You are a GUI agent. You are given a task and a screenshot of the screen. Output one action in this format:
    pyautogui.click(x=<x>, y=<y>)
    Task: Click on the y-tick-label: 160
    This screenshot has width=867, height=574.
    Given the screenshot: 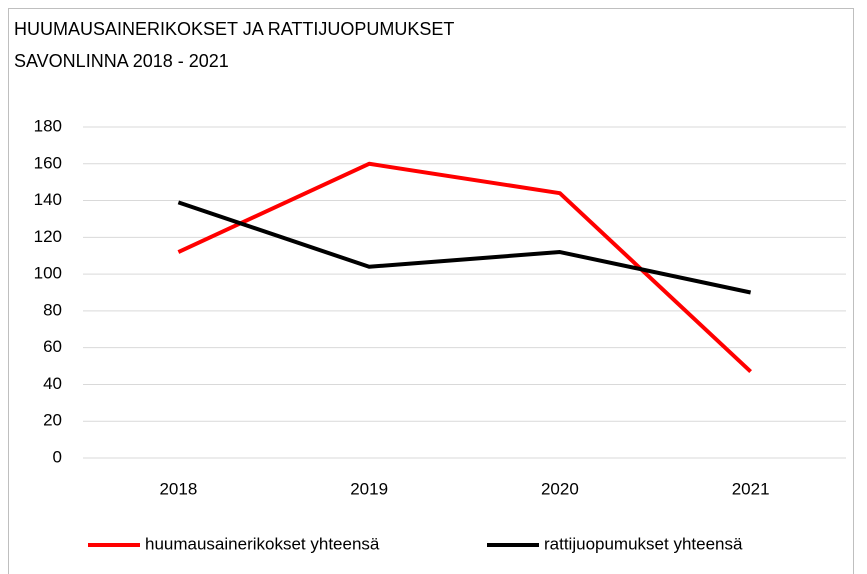 What is the action you would take?
    pyautogui.click(x=48, y=162)
    